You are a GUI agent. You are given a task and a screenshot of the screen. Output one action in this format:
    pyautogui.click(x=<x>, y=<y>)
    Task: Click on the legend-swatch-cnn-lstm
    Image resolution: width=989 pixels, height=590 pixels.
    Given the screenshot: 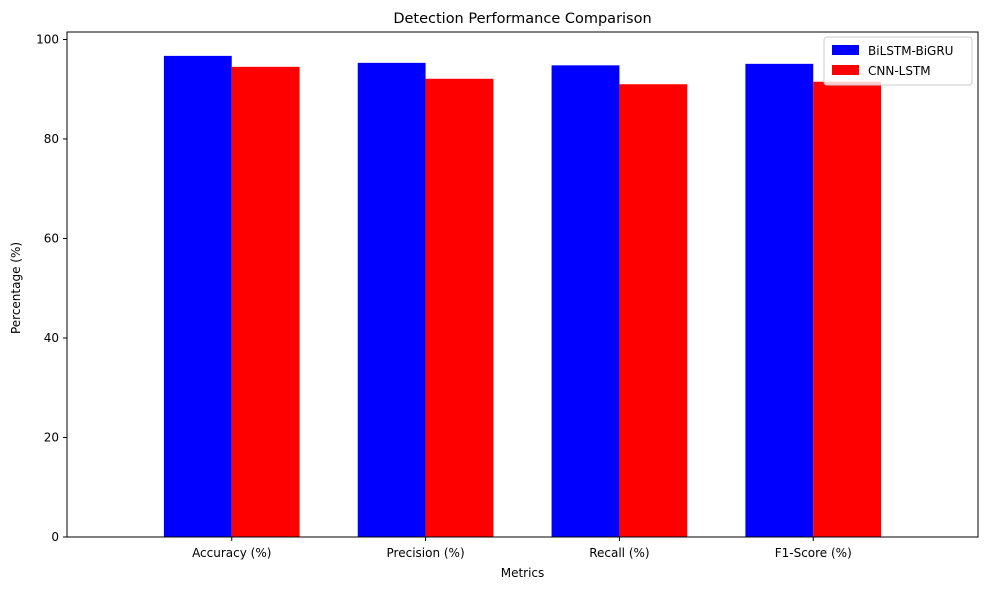 What is the action you would take?
    pyautogui.click(x=845, y=70)
    